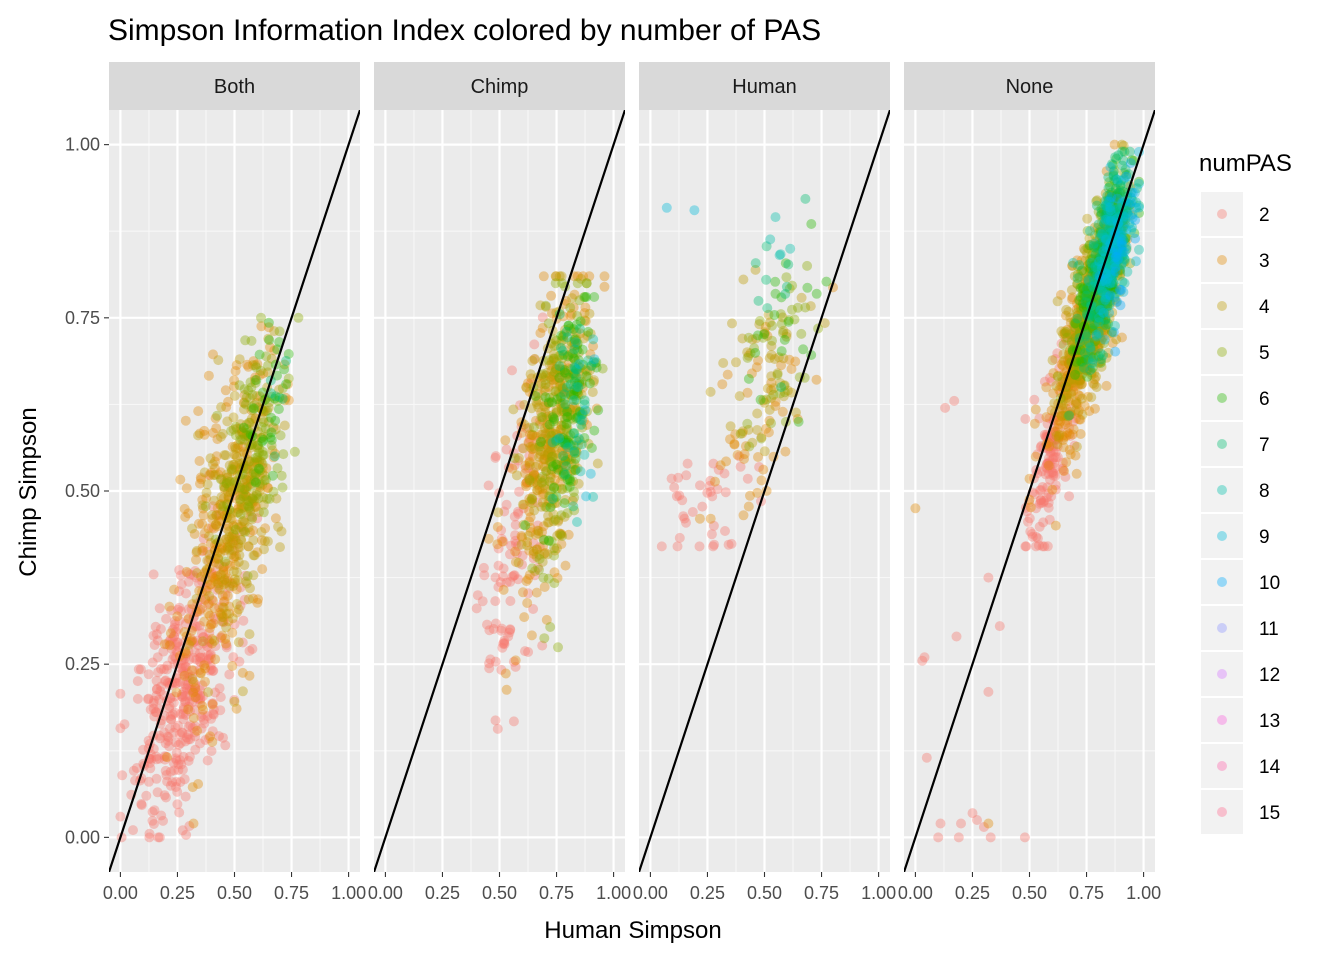 Image resolution: width=1344 pixels, height=960 pixels. I want to click on reference-line-y-equals-x, so click(1029, 491).